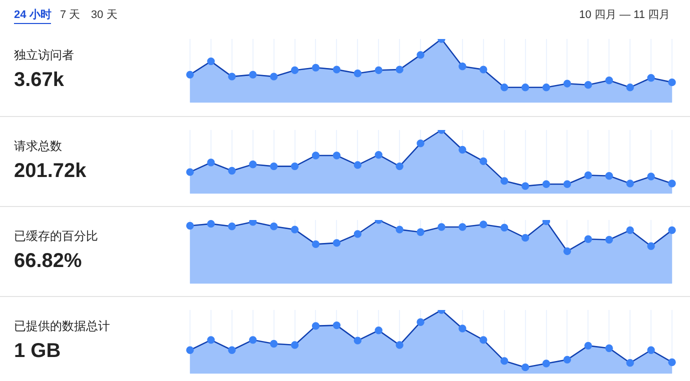  Describe the element at coordinates (37, 351) in the screenshot. I see `text: 1 GB` at that location.